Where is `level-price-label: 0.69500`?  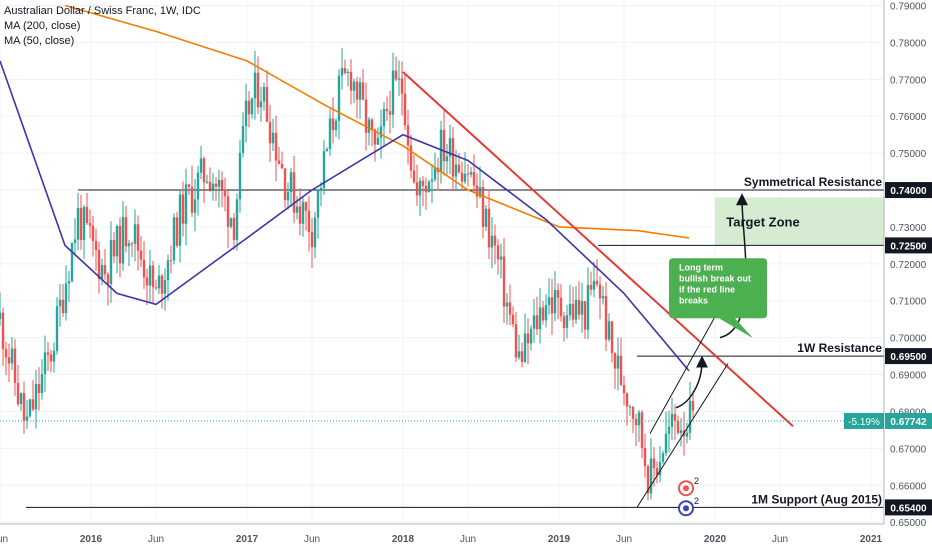
level-price-label: 0.69500 is located at coordinates (908, 357).